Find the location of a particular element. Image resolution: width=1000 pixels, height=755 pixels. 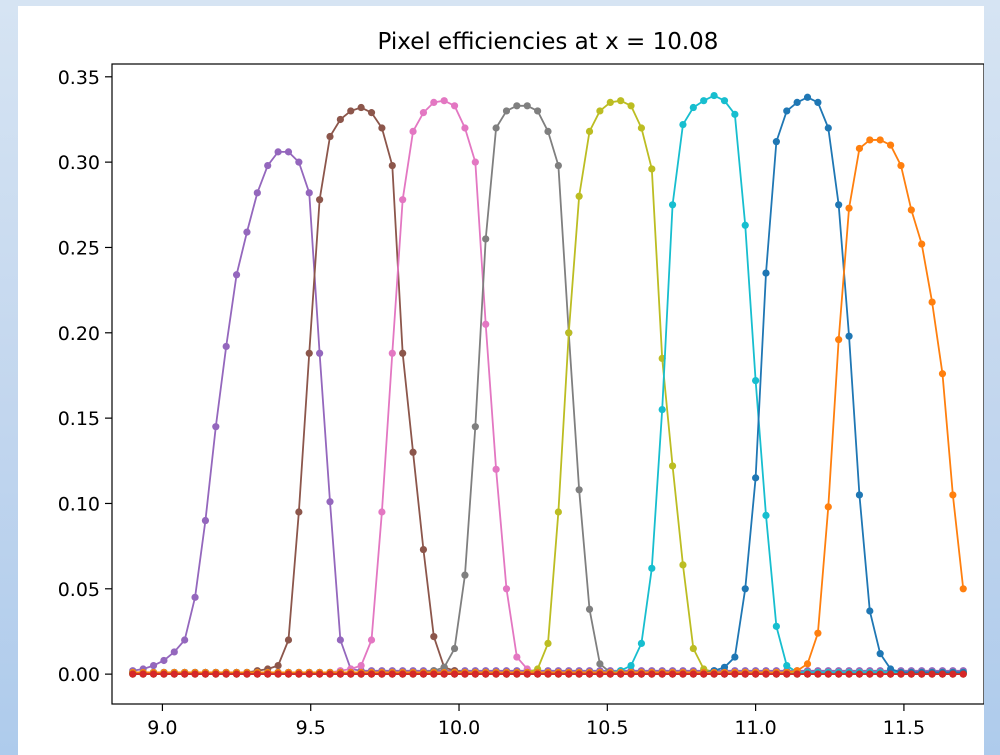

x-tick-label: 9.5 is located at coordinates (311, 728).